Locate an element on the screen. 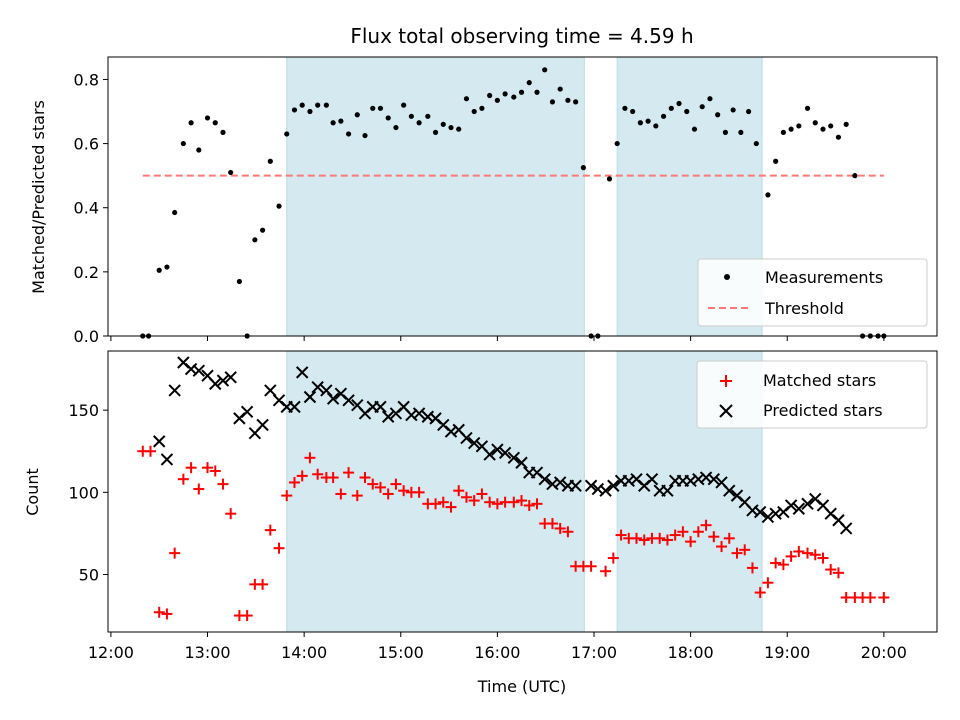  top-legend-box is located at coordinates (812, 292).